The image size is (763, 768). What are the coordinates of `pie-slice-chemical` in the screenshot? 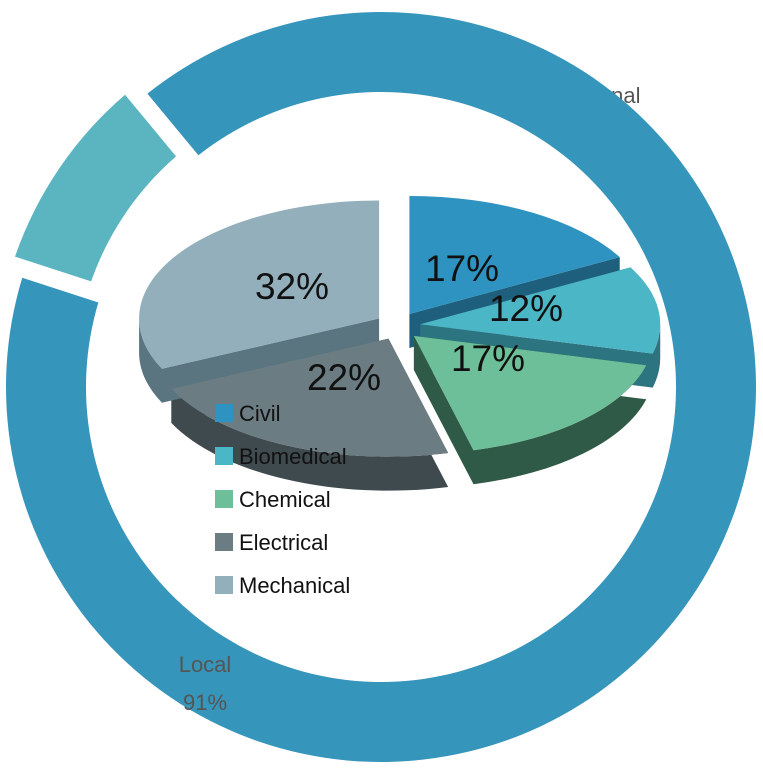 It's located at (530, 393).